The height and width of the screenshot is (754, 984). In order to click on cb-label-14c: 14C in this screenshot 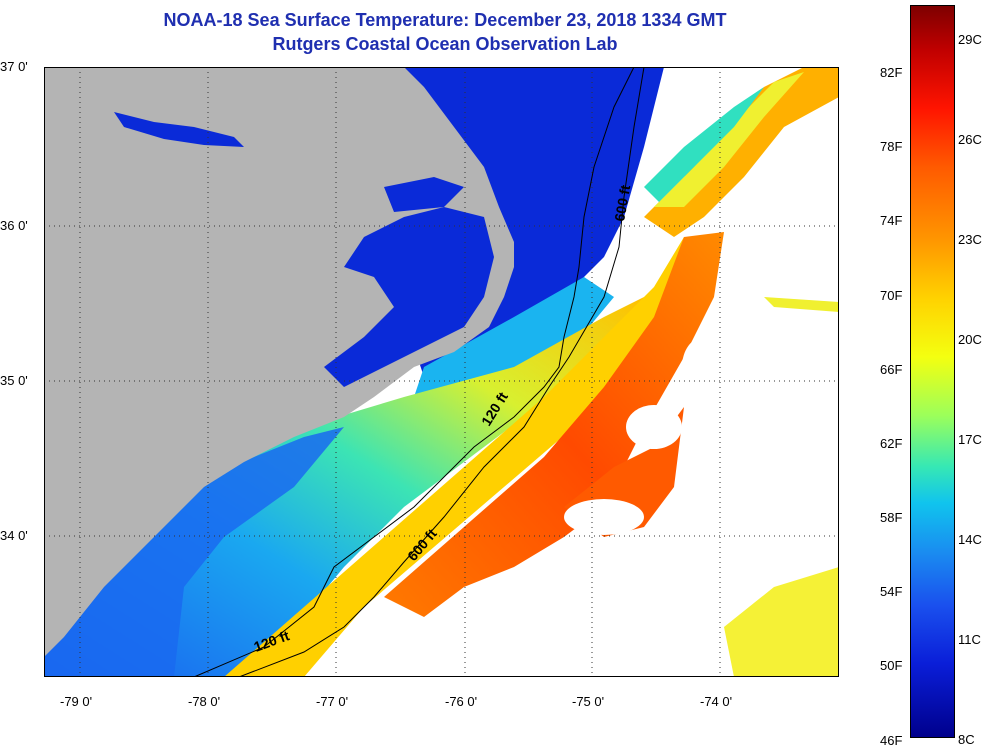, I will do `click(970, 539)`.